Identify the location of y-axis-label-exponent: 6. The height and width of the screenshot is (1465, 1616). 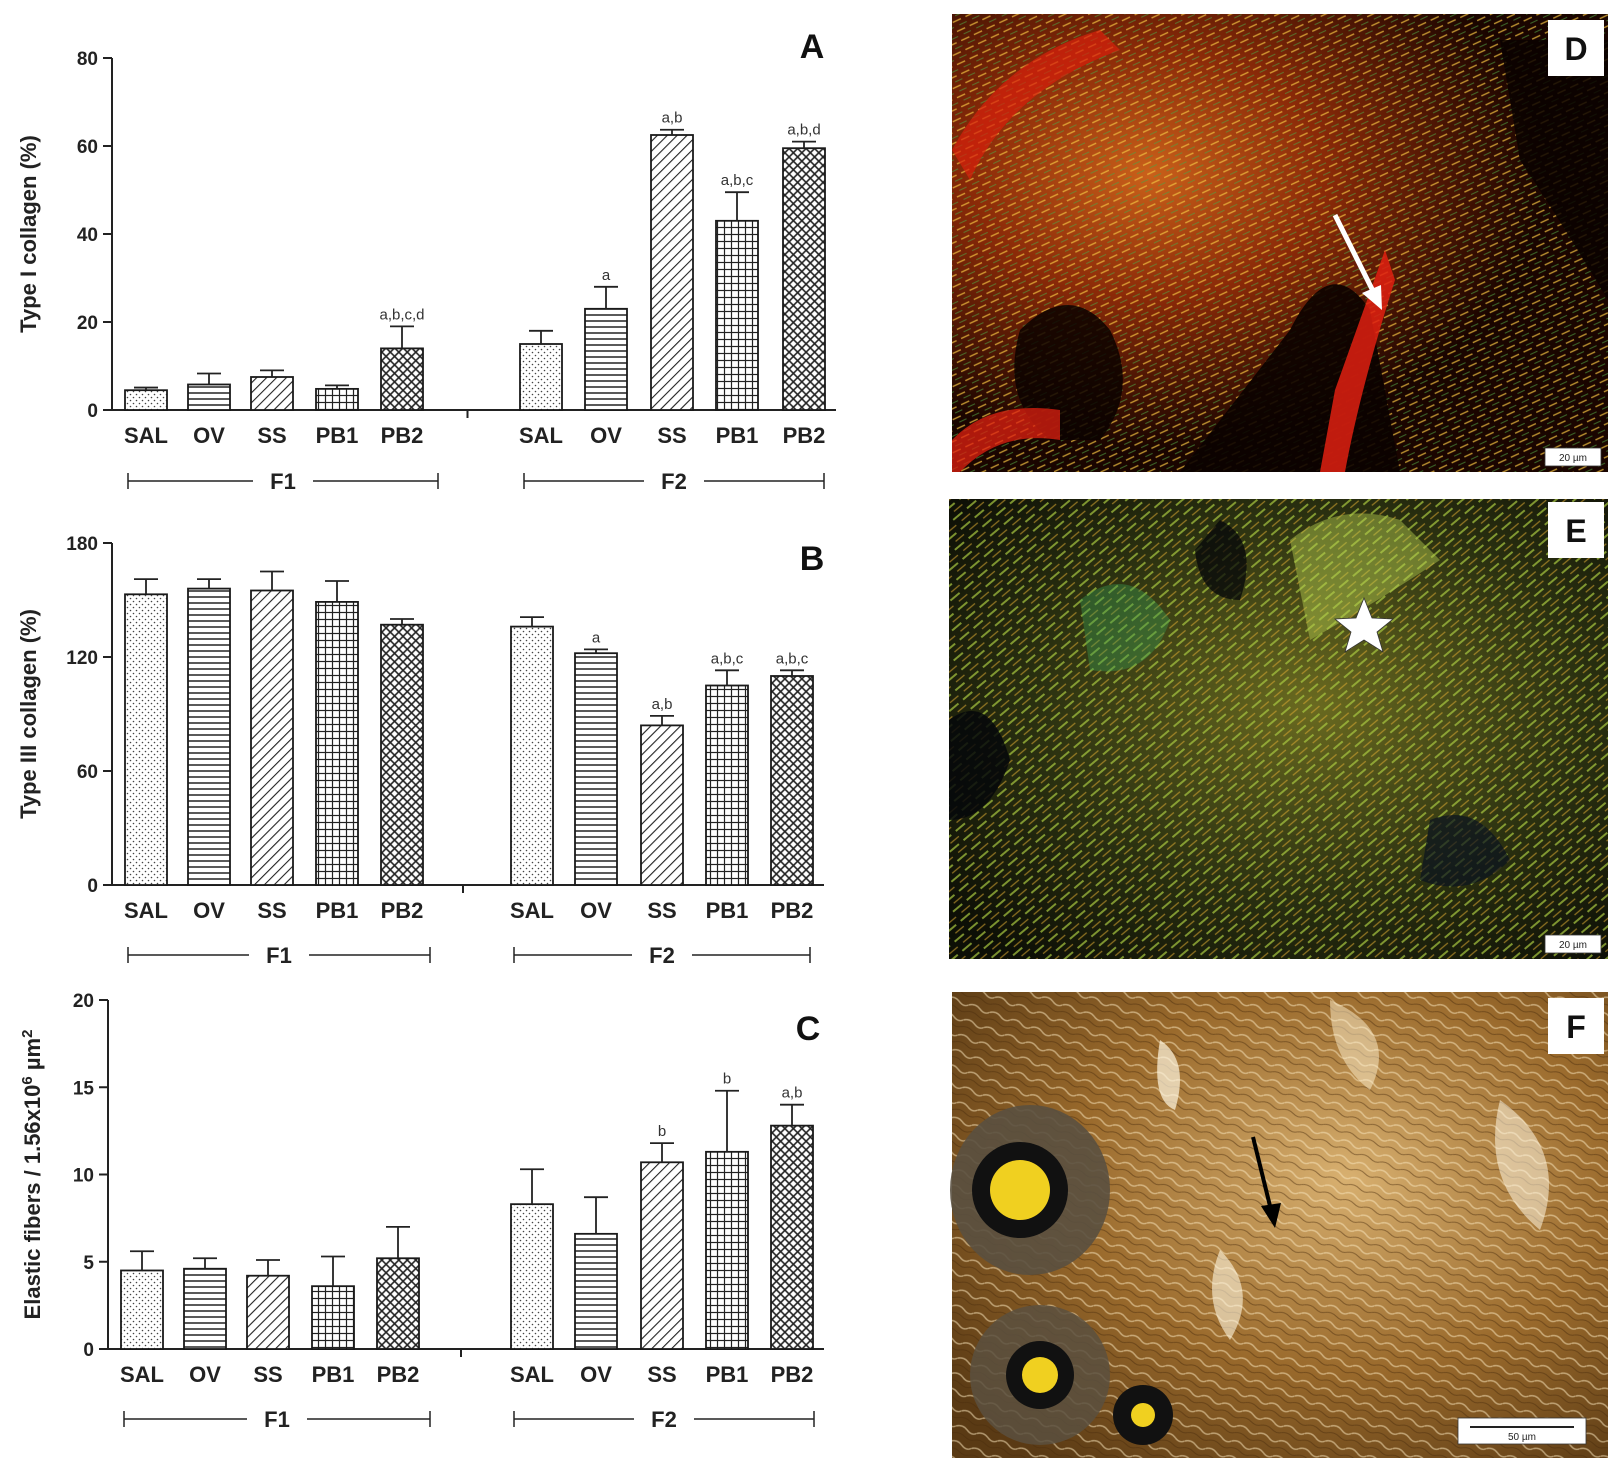
(27, 1080).